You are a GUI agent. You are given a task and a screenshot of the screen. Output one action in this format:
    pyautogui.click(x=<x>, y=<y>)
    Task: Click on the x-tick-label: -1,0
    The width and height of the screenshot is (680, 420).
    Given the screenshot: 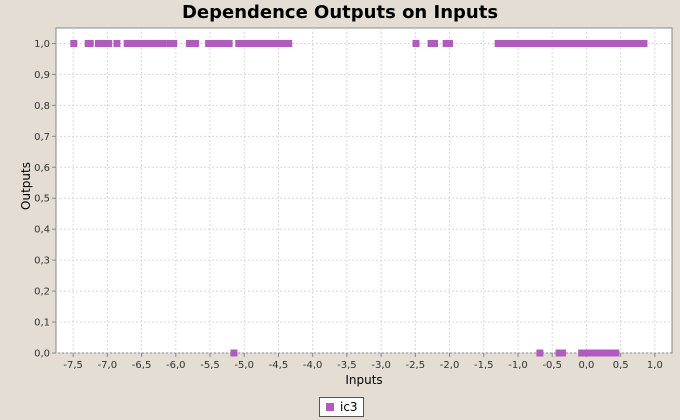 What is the action you would take?
    pyautogui.click(x=518, y=365)
    